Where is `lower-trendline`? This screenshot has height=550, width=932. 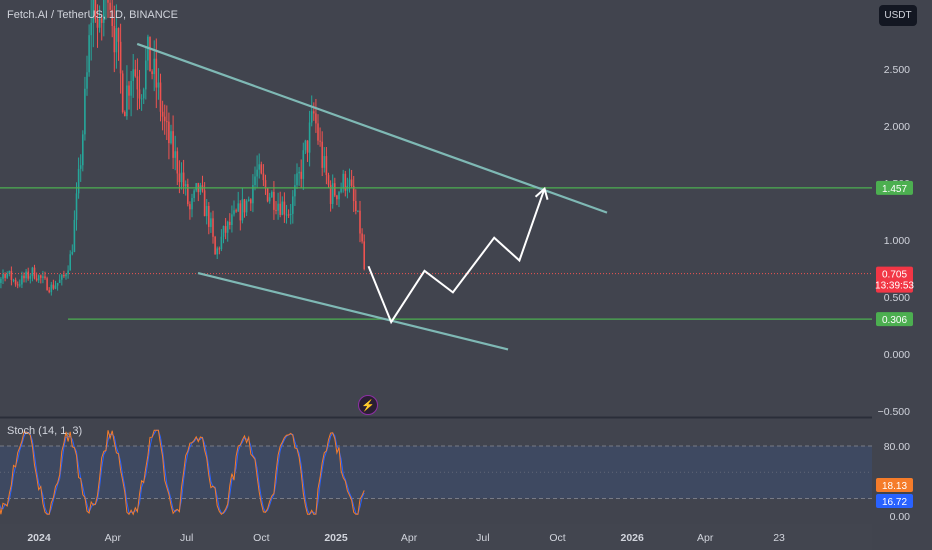 lower-trendline is located at coordinates (353, 311).